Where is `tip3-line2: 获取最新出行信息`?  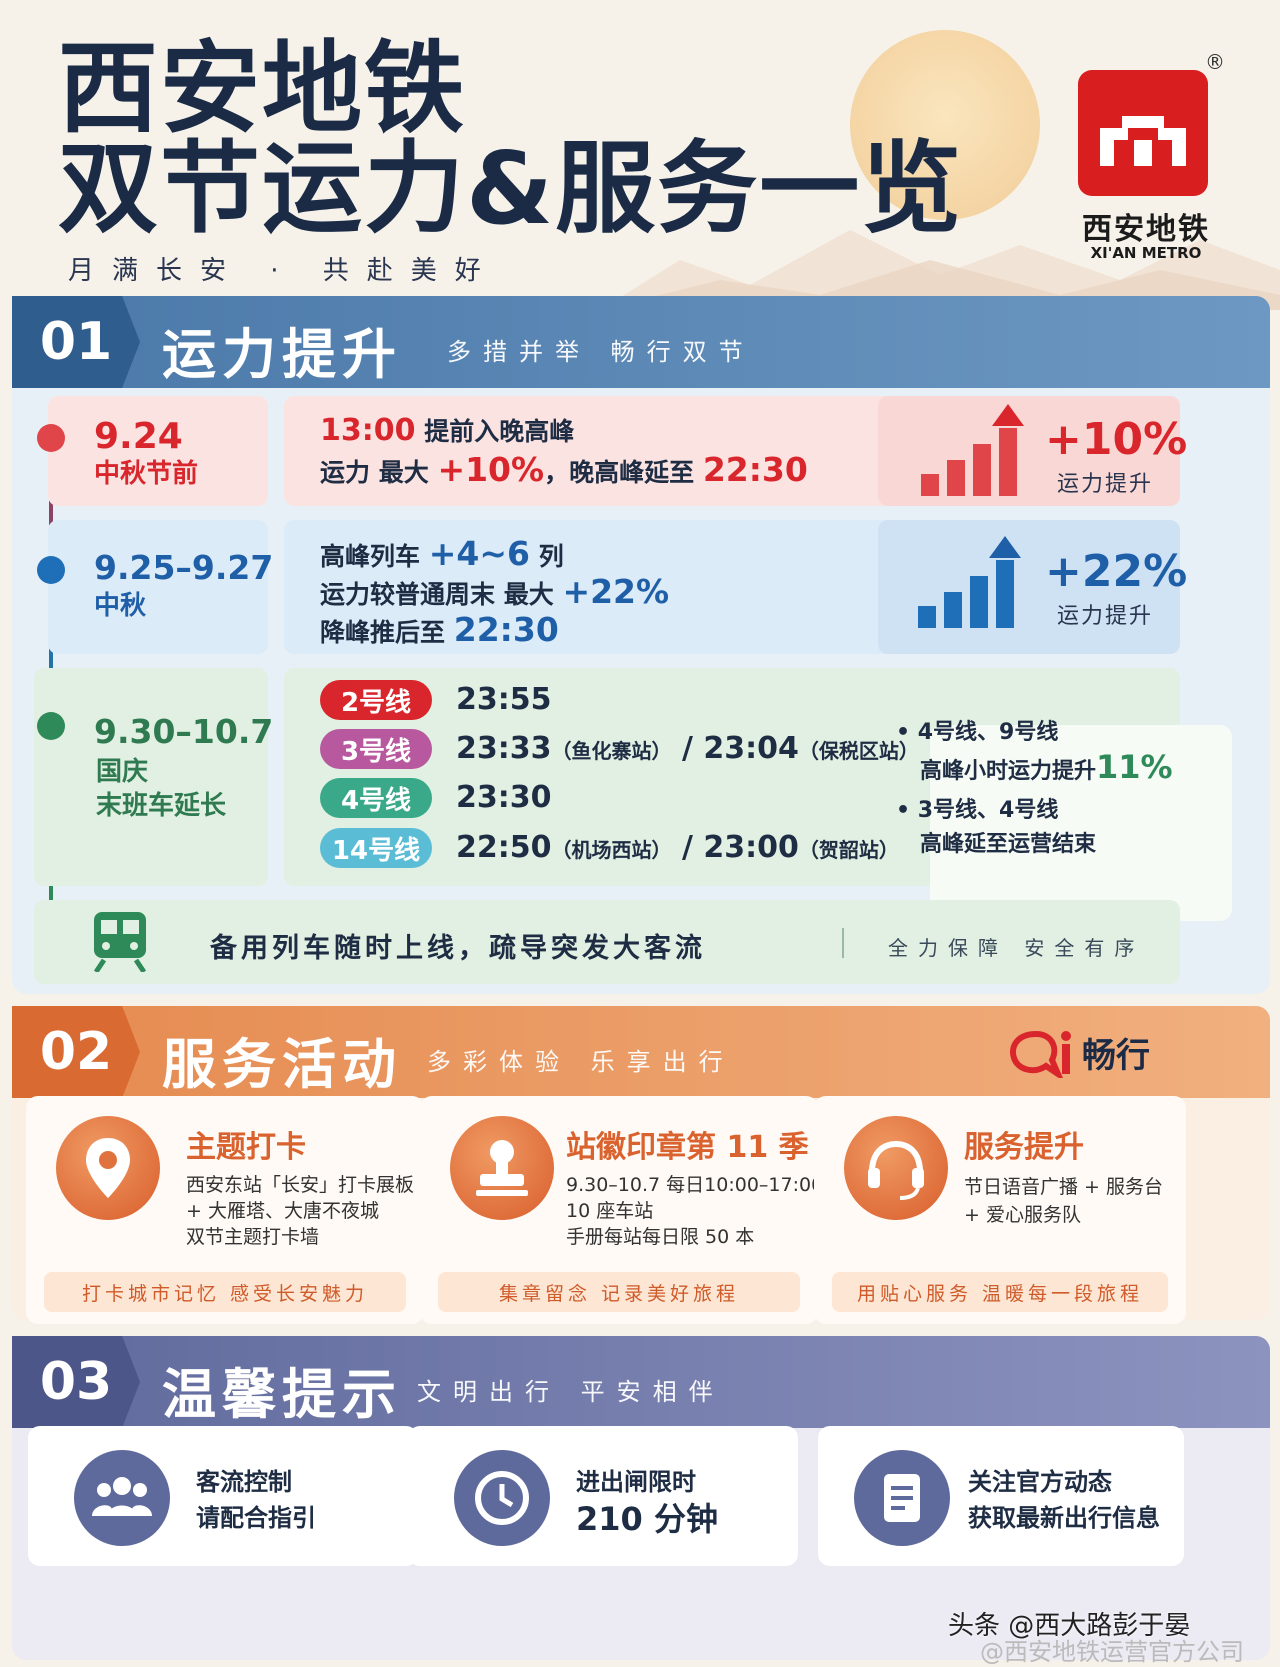 tip3-line2: 获取最新出行信息 is located at coordinates (1064, 1518).